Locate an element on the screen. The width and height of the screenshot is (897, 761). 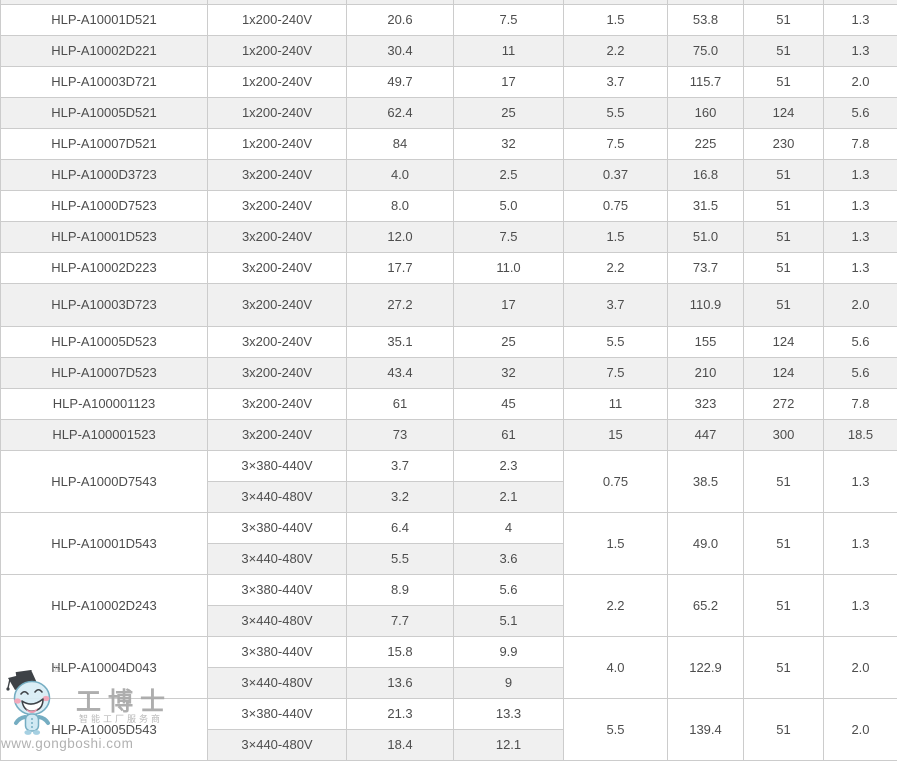
value-cell: 2.3 is located at coordinates (508, 465).